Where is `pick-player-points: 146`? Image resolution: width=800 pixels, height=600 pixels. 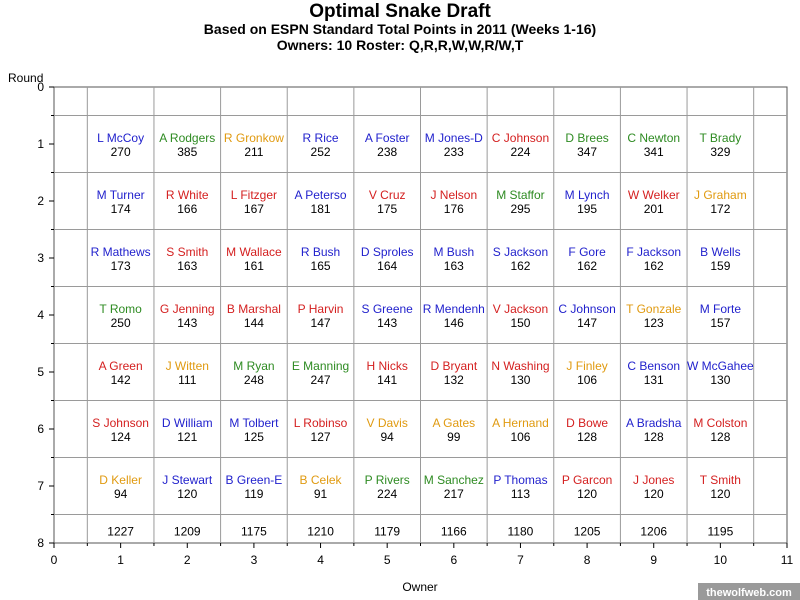
pick-player-points: 146 is located at coordinates (454, 323).